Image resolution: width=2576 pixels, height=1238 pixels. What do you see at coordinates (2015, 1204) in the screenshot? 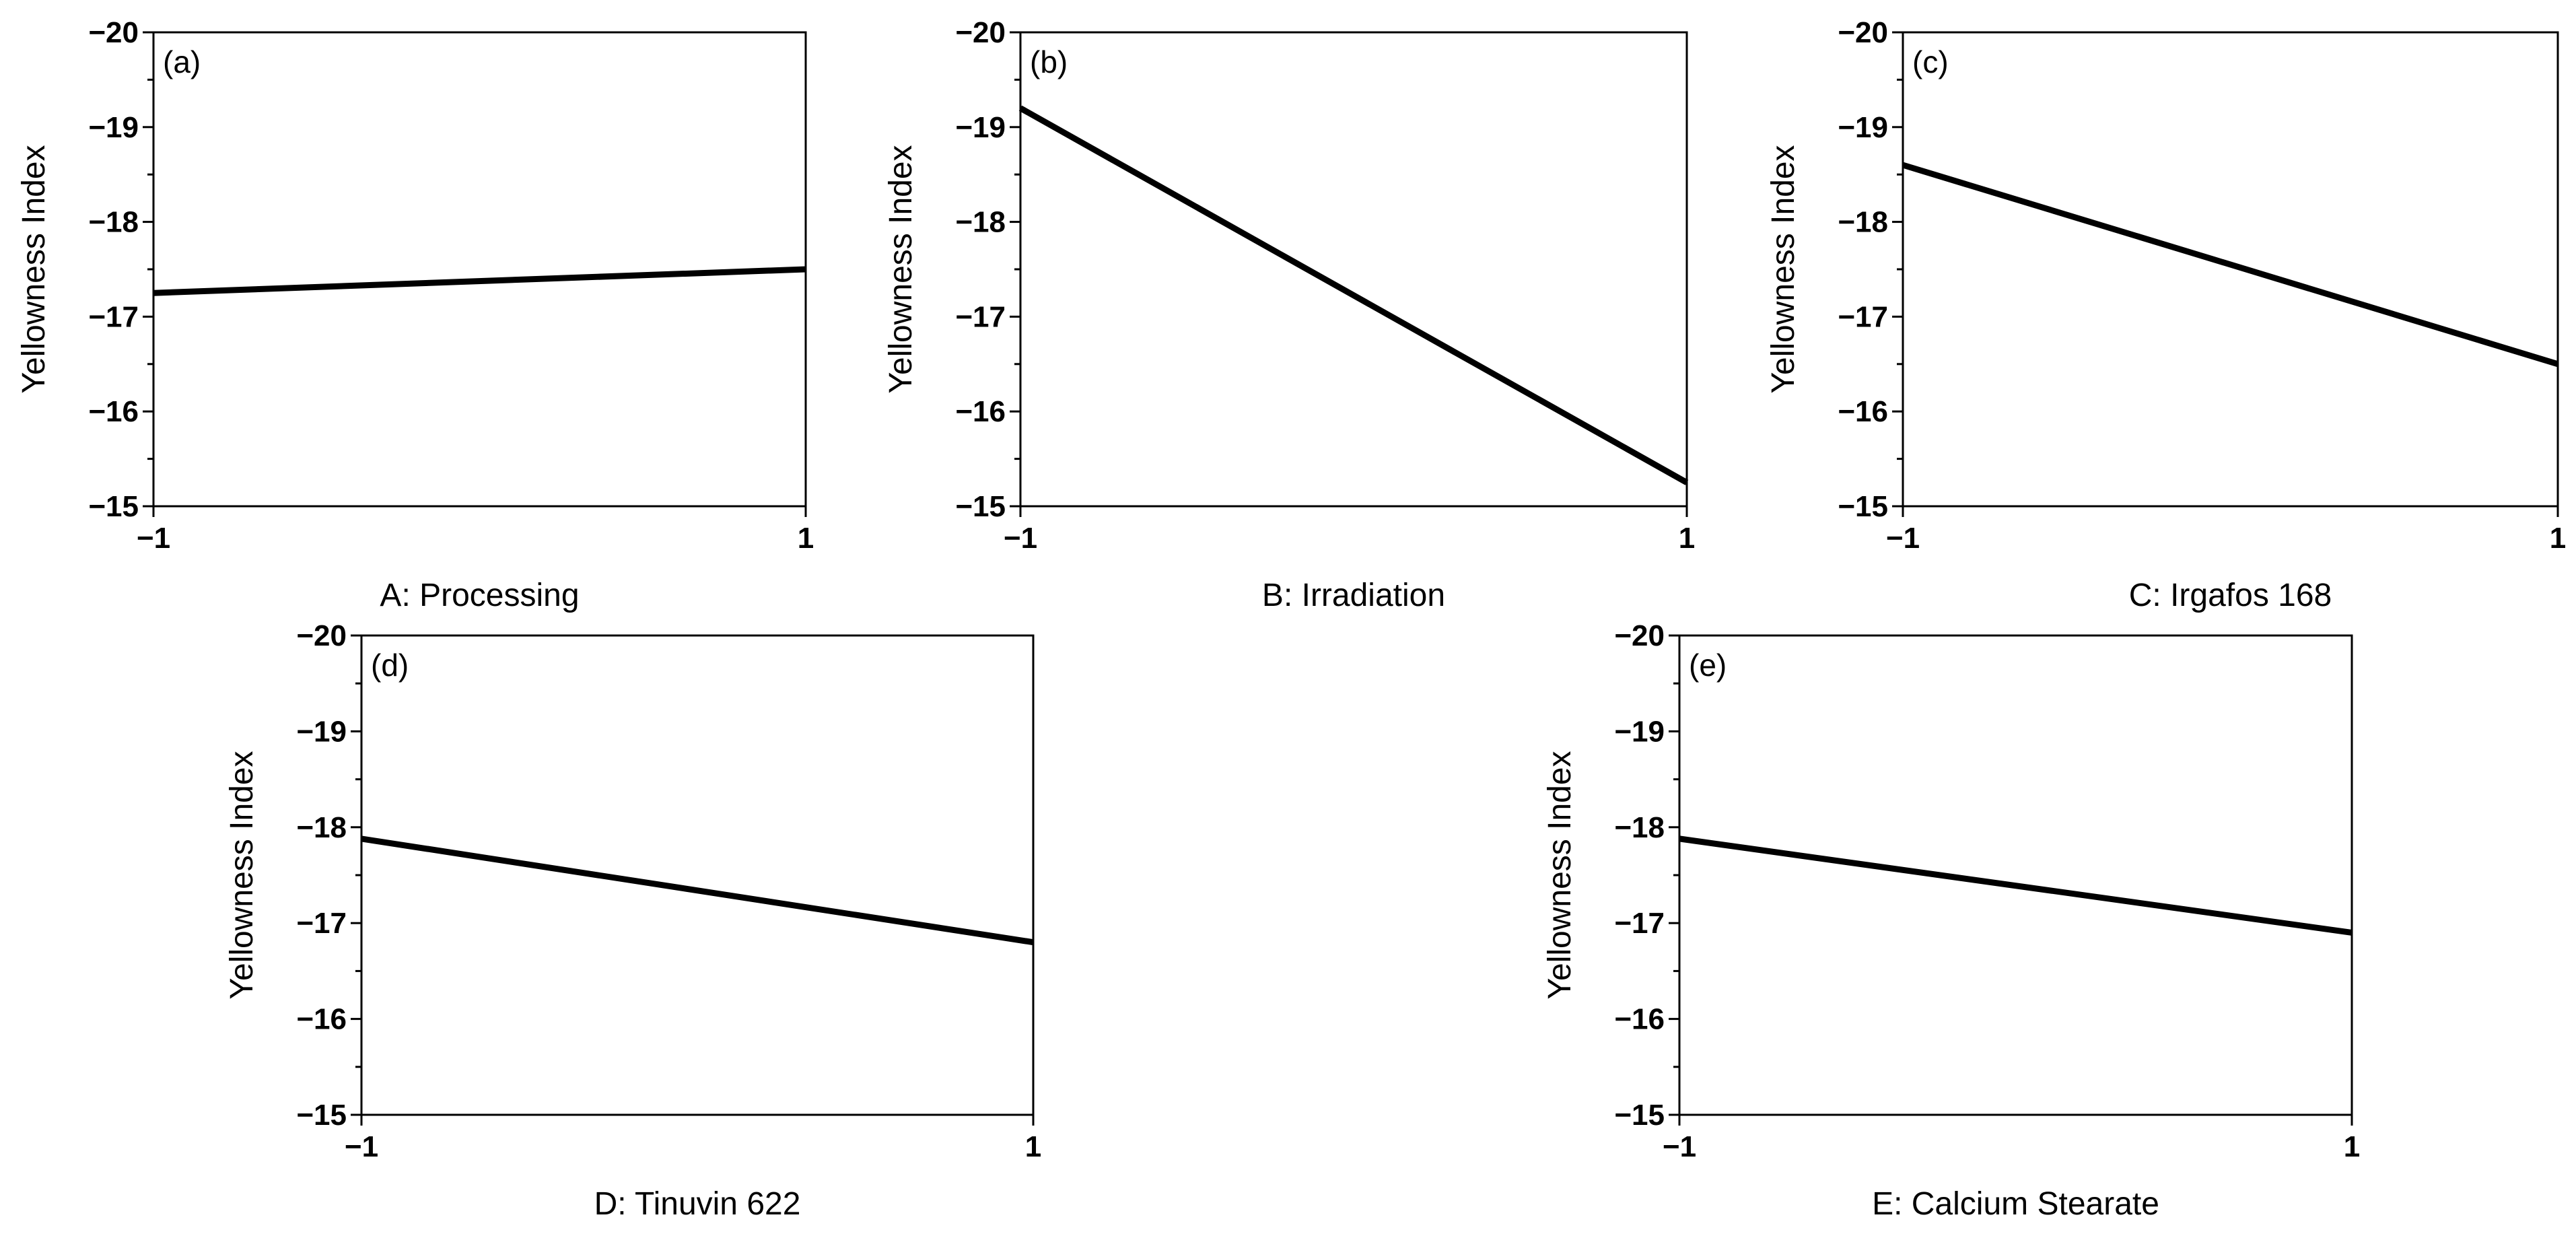
I see `x-axis-title: E: Calcium Stearate` at bounding box center [2015, 1204].